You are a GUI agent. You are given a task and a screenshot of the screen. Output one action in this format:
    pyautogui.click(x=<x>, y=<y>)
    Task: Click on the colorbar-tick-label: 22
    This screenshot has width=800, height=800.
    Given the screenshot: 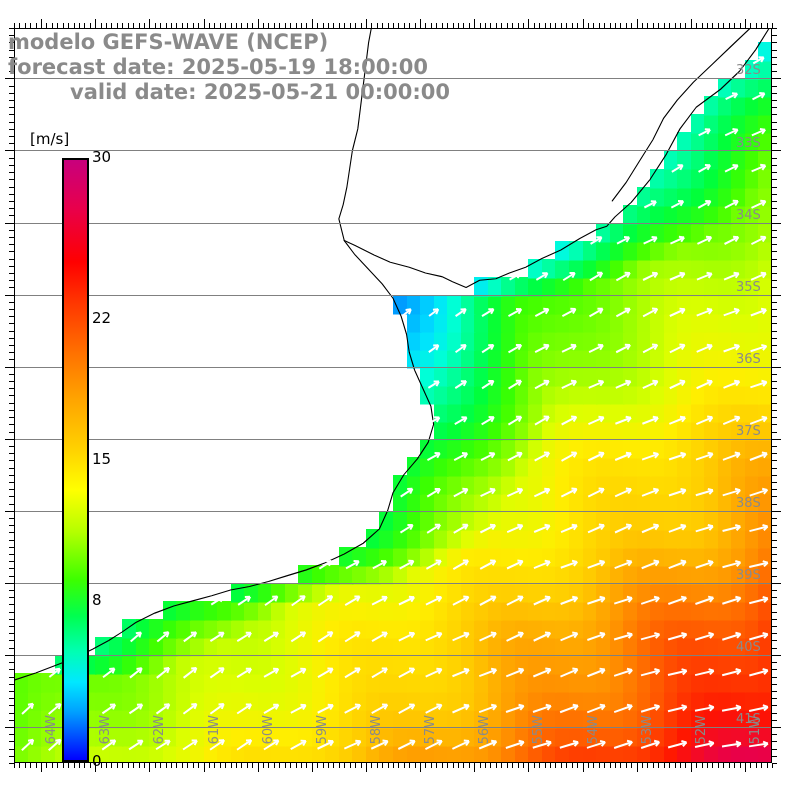 What is the action you would take?
    pyautogui.click(x=102, y=318)
    